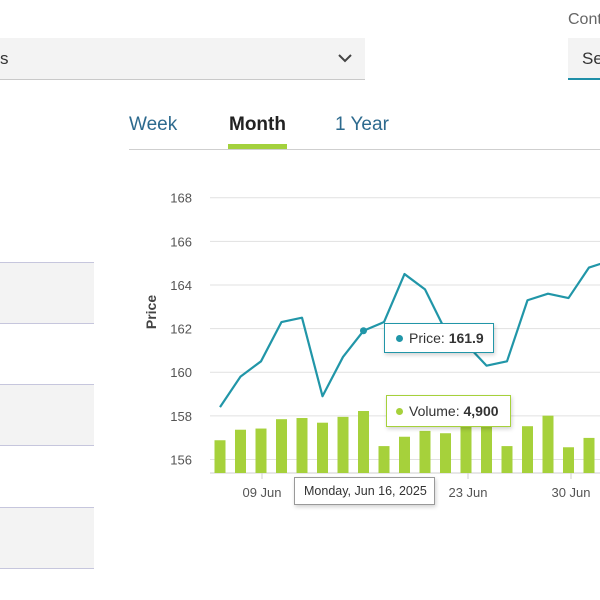 This screenshot has width=600, height=600. I want to click on y-tick-162: 162, so click(181, 329).